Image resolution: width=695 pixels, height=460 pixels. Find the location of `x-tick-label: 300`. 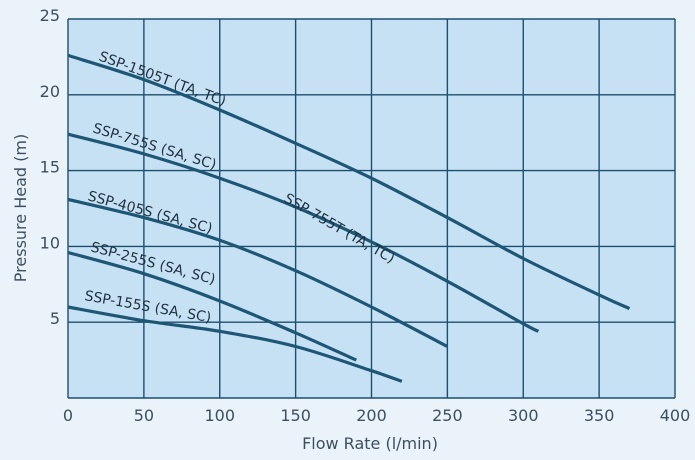

x-tick-label: 300 is located at coordinates (523, 415).